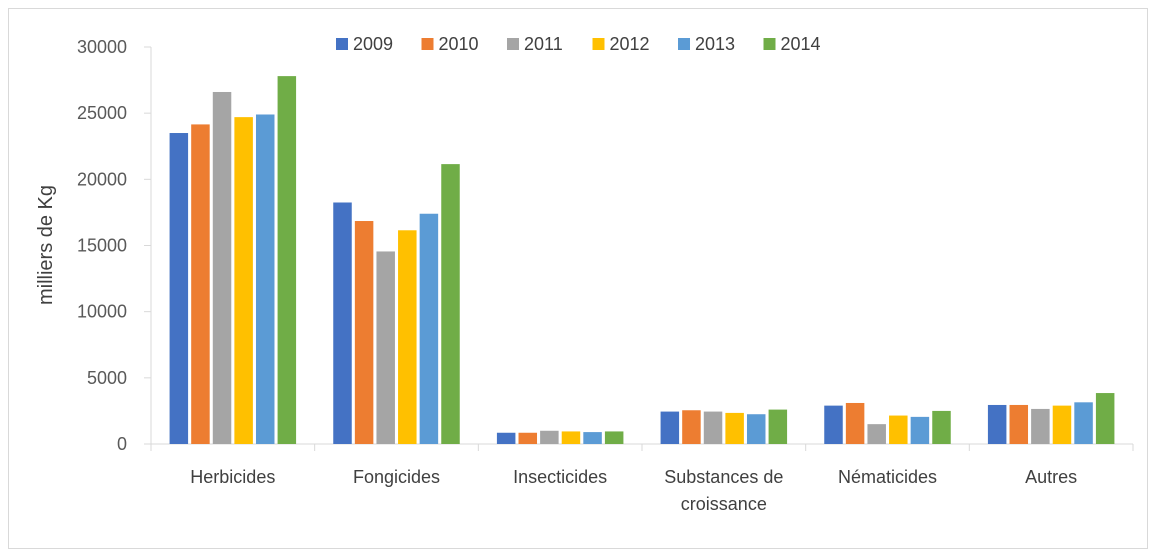 Image resolution: width=1156 pixels, height=555 pixels. What do you see at coordinates (373, 44) in the screenshot?
I see `legend-label-2009: 2009` at bounding box center [373, 44].